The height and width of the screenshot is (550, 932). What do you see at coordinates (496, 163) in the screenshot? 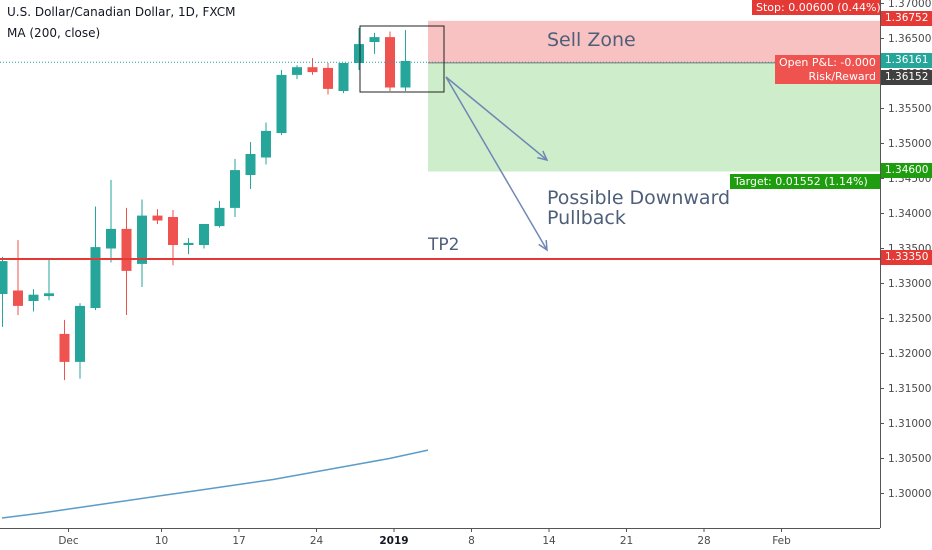
I see `pullback-arrow-tp2` at bounding box center [496, 163].